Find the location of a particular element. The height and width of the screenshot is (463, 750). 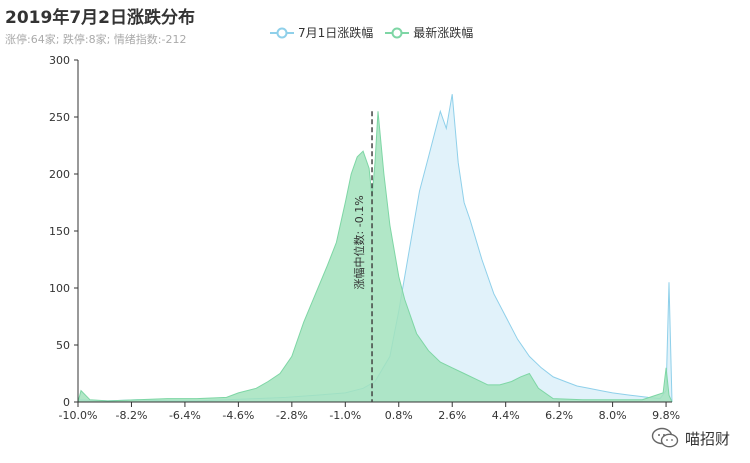

legend-item-series-2: 最新涨跌幅 is located at coordinates (429, 32).